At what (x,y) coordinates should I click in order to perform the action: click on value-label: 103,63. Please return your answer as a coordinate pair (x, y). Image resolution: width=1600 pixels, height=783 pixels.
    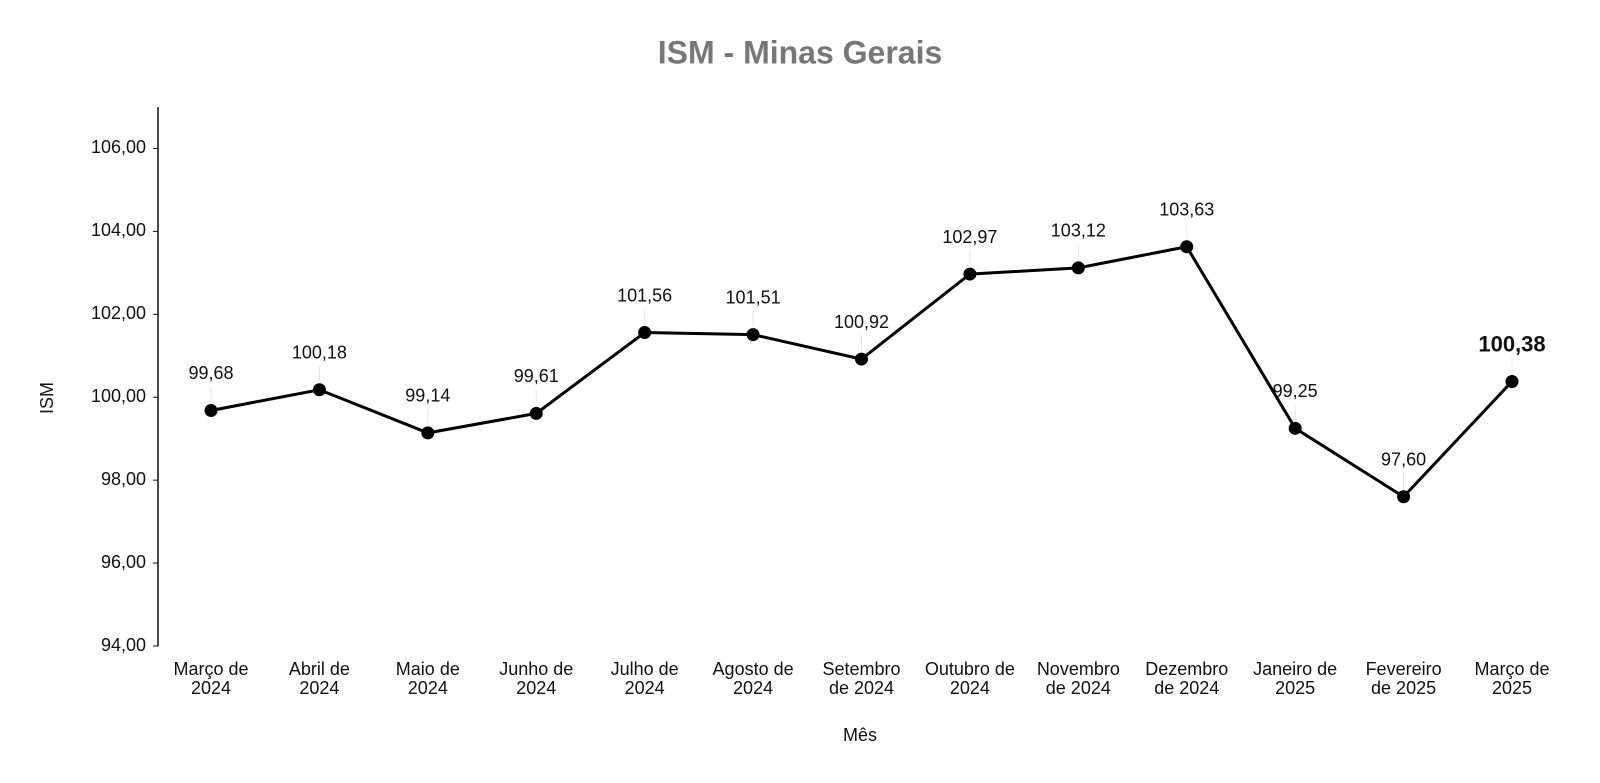
    Looking at the image, I should click on (1186, 209).